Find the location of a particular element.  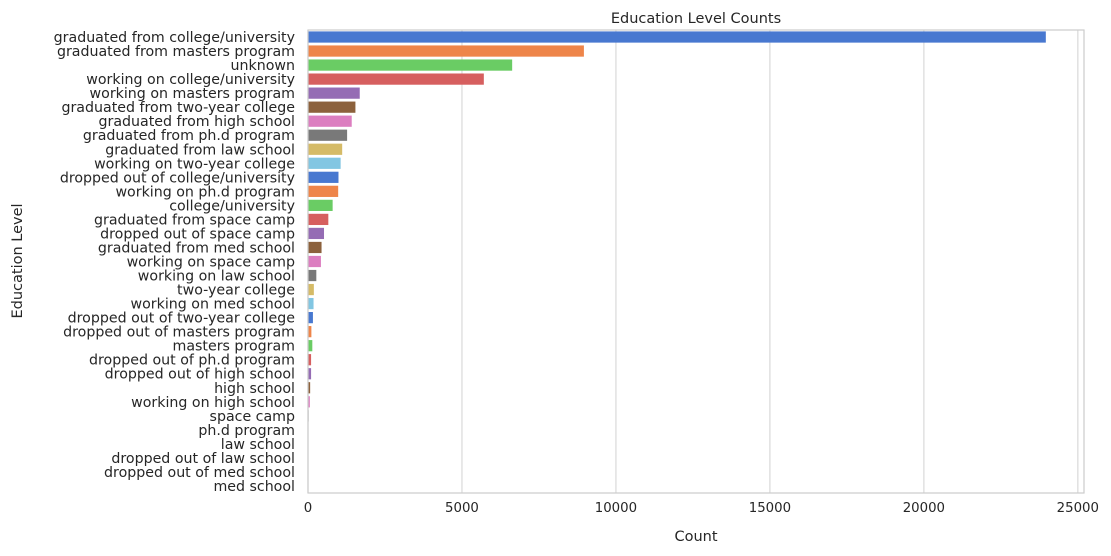

y-tick-label: graduated from space camp is located at coordinates (194, 220).